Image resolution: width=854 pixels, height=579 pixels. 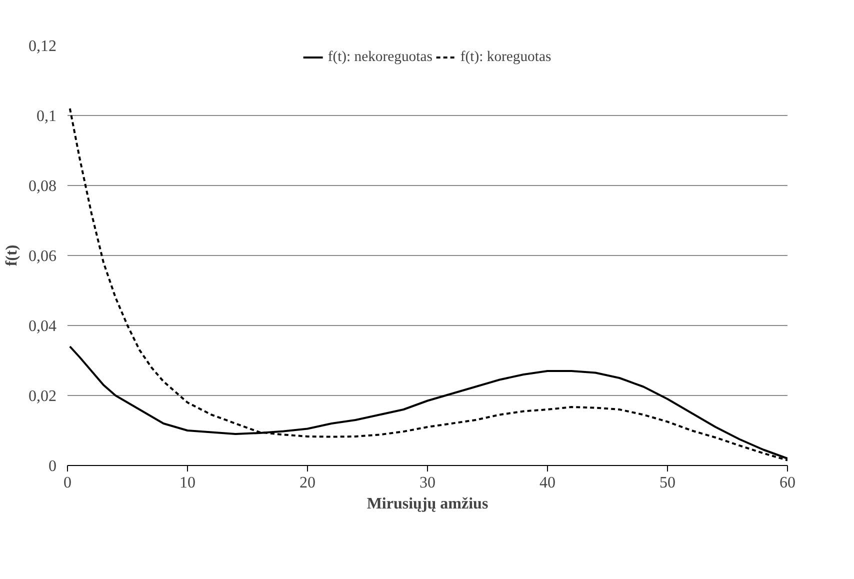 What do you see at coordinates (42, 396) in the screenshot?
I see `y-tick-label: 0,02` at bounding box center [42, 396].